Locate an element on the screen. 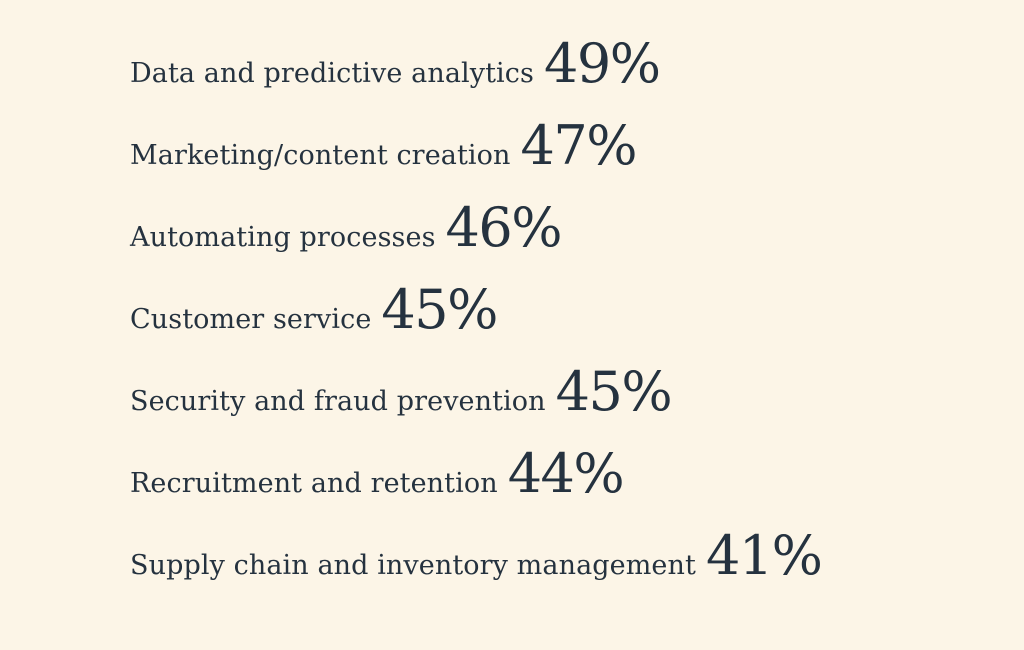 The image size is (1024, 650). stat-item: Data and predictive analytics 49% is located at coordinates (476, 78).